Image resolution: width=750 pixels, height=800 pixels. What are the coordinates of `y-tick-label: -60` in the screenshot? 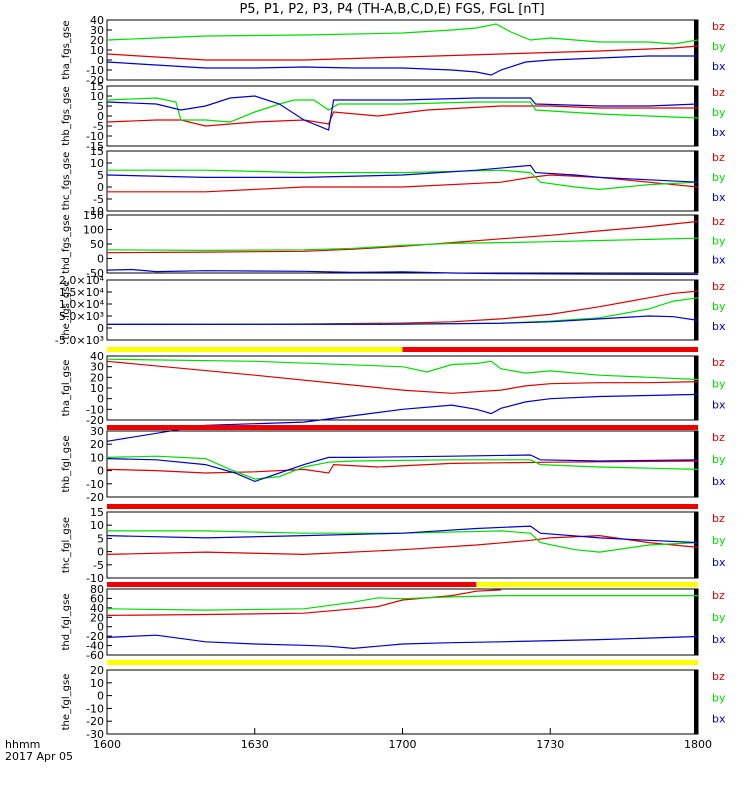 It's located at (95, 655).